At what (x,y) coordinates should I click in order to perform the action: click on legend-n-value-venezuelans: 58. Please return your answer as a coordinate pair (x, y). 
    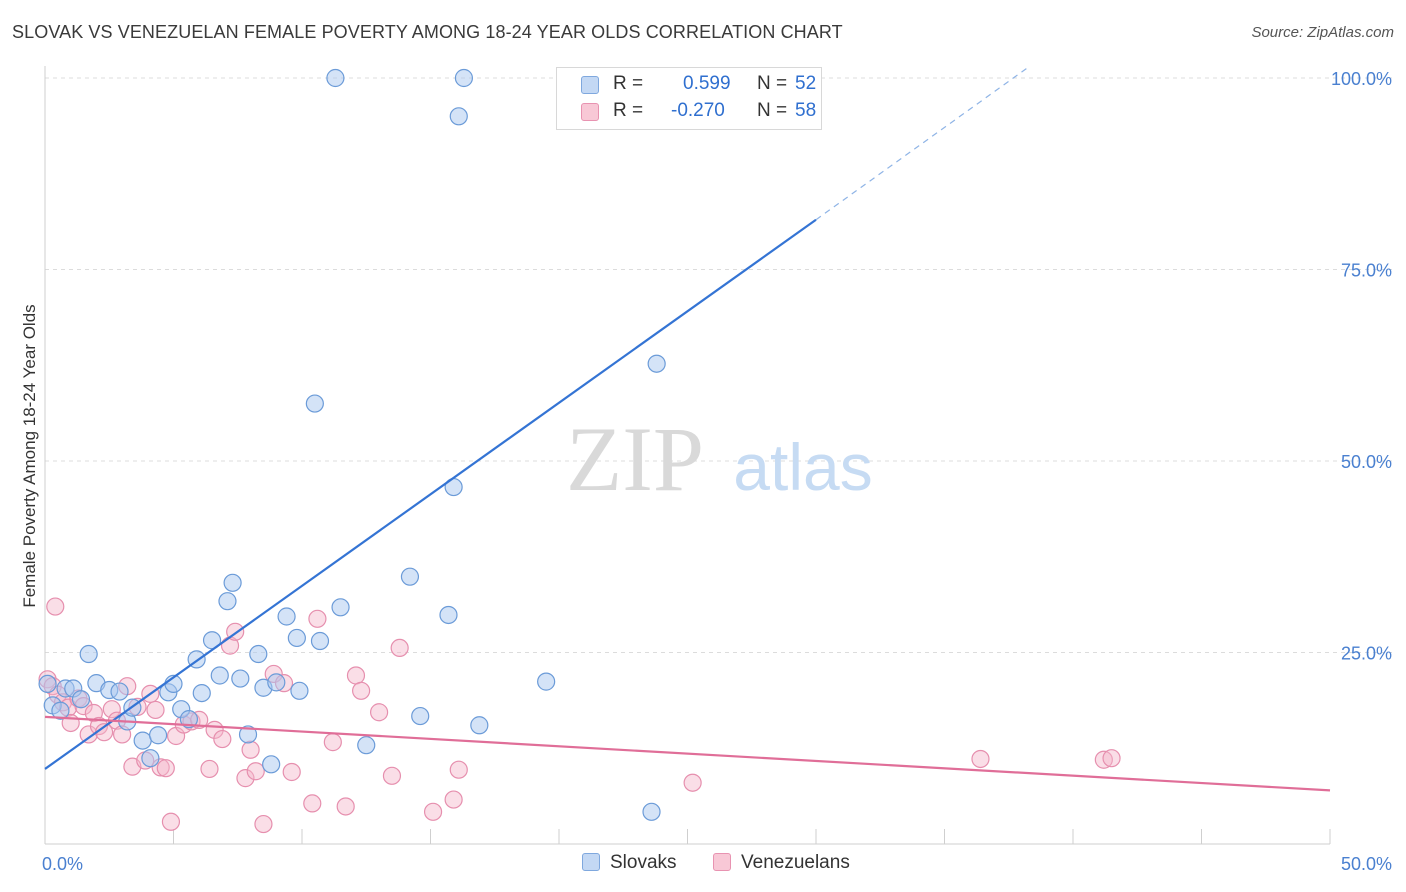
    Looking at the image, I should click on (806, 110).